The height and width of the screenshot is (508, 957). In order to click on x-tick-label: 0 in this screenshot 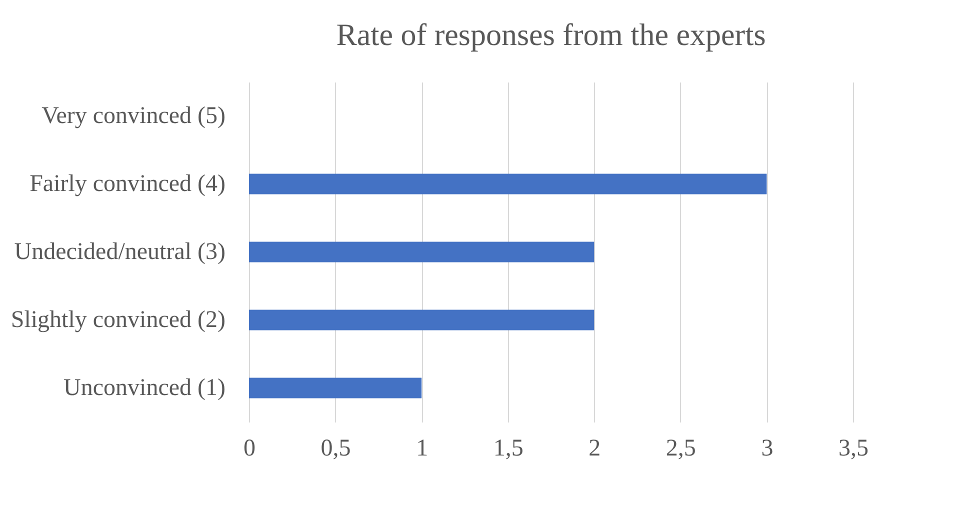, I will do `click(250, 449)`.